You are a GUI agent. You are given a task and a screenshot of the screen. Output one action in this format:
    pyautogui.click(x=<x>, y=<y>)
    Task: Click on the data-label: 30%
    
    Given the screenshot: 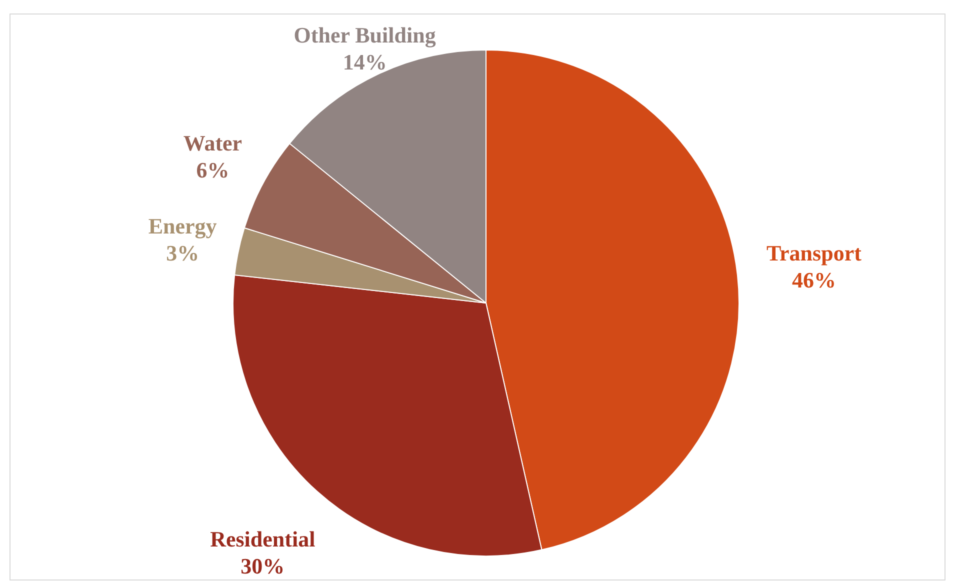 What is the action you would take?
    pyautogui.click(x=262, y=566)
    